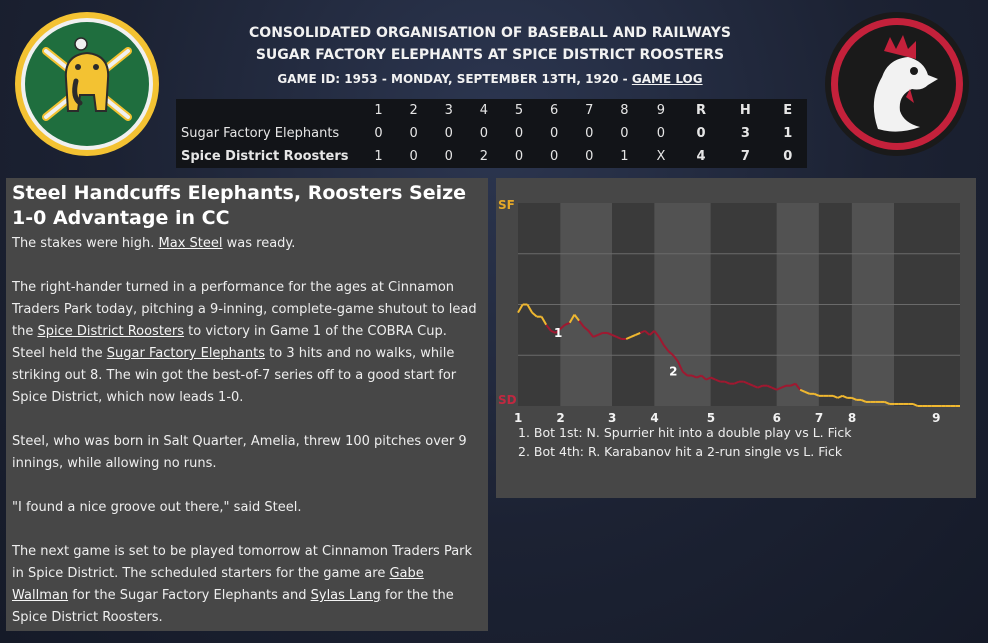 This screenshot has height=643, width=988. Describe the element at coordinates (519, 110) in the screenshot. I see `col-inning-5: 5` at that location.